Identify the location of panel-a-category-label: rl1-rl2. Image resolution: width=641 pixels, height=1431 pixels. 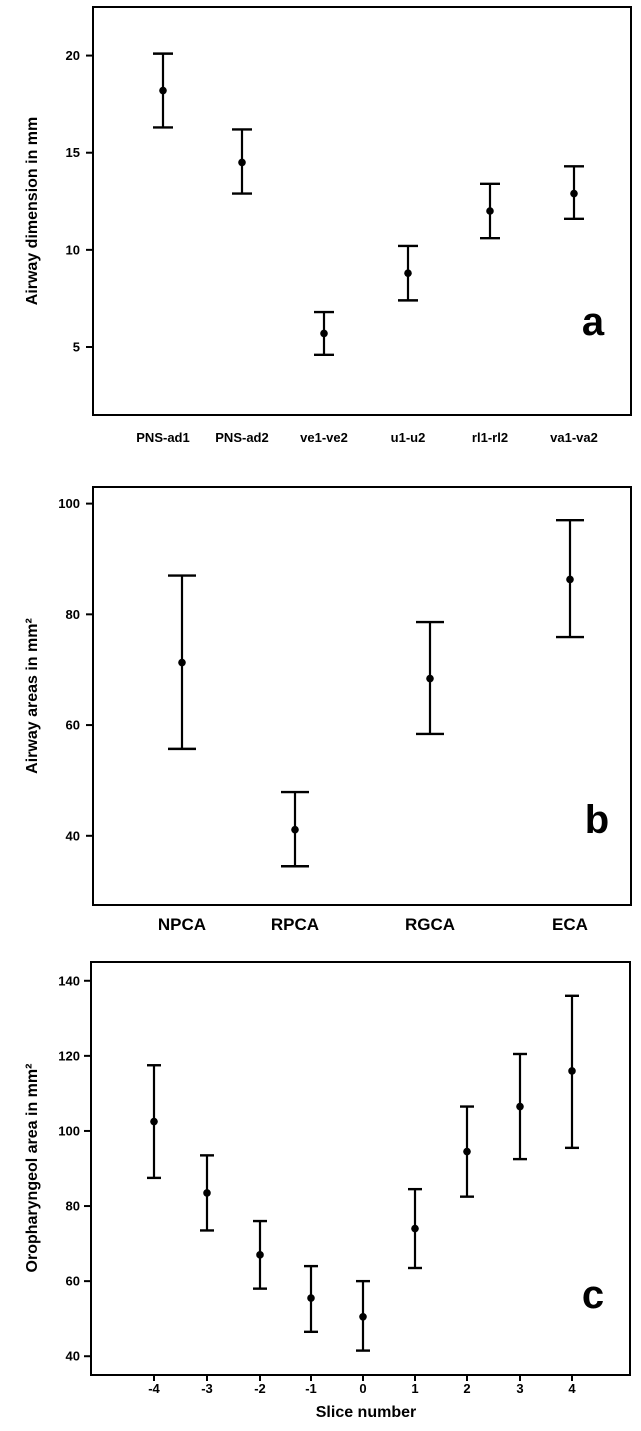
(490, 437).